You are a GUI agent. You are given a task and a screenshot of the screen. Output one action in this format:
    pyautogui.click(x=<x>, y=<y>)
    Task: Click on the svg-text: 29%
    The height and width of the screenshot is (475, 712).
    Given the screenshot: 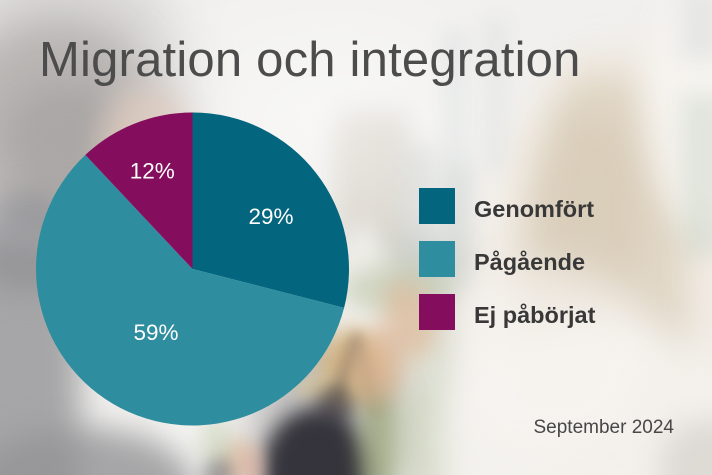 What is the action you would take?
    pyautogui.click(x=270, y=216)
    